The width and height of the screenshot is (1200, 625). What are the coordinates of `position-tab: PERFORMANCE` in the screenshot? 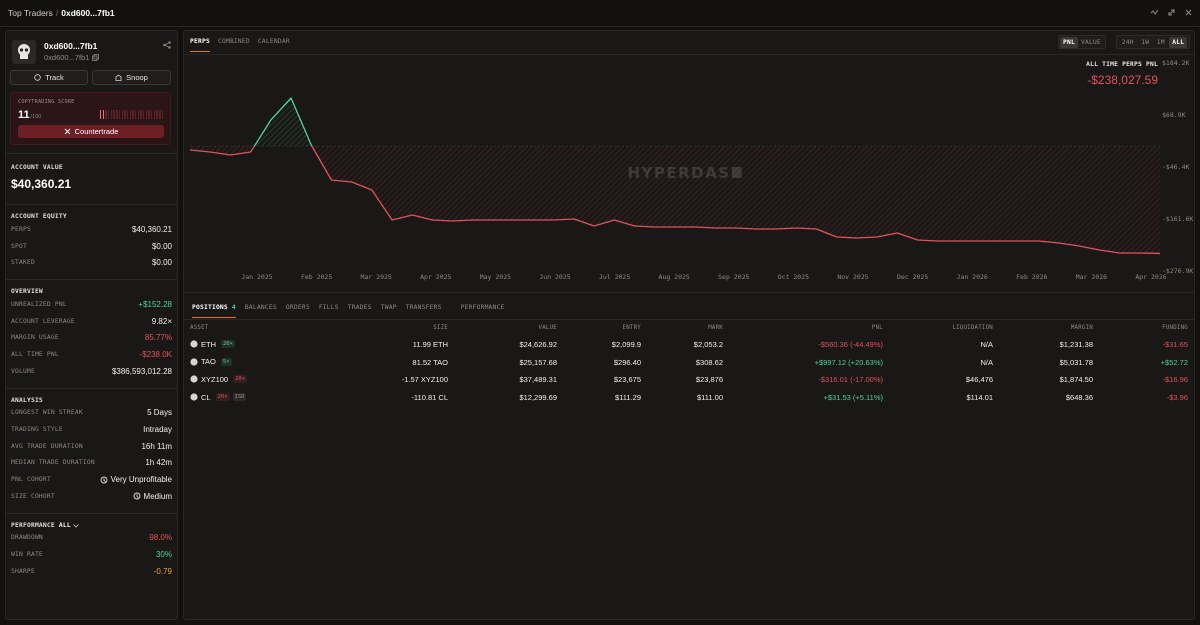 It's located at (483, 311).